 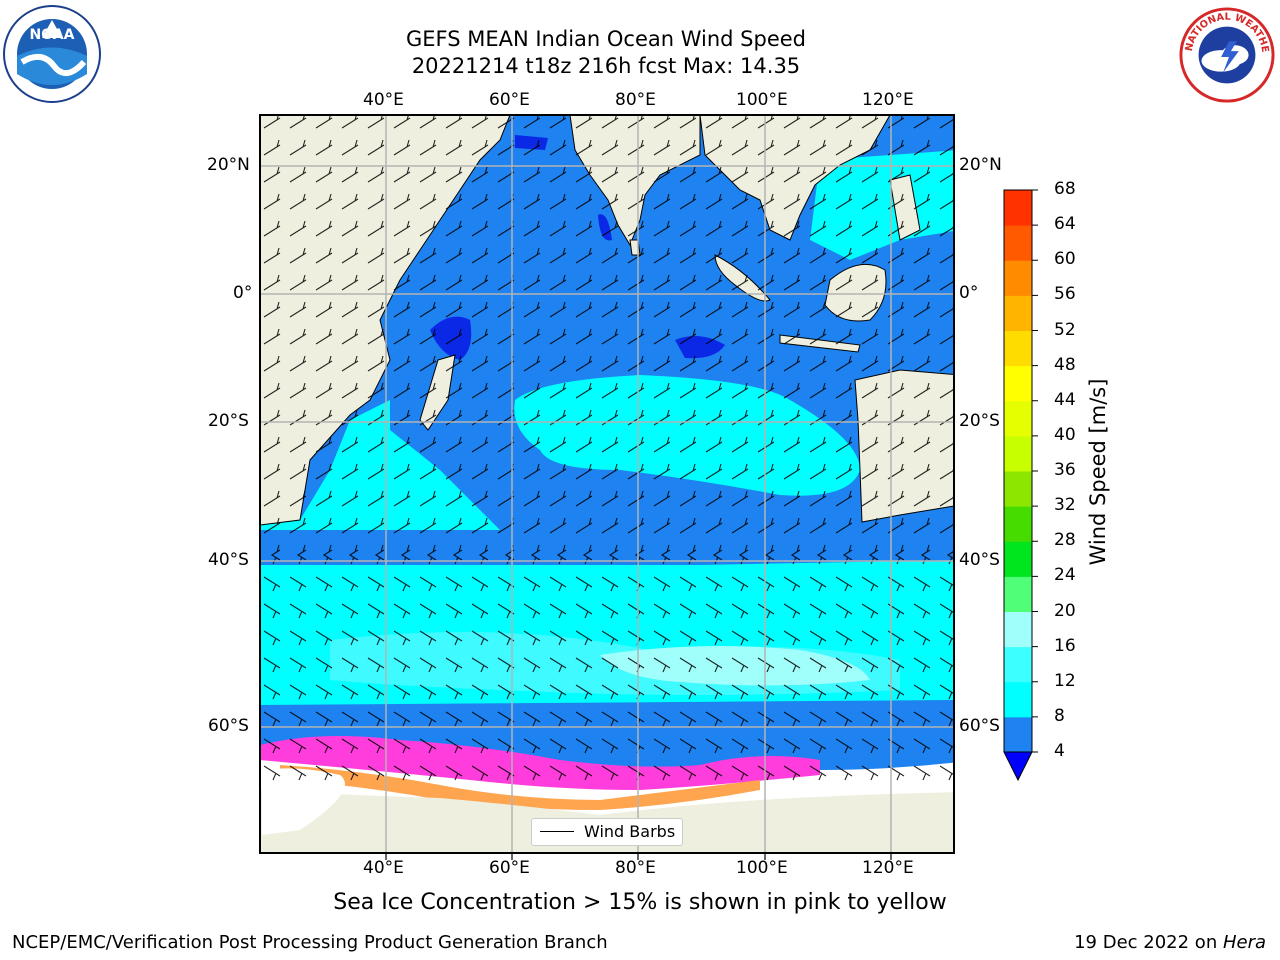 What do you see at coordinates (1148, 942) in the screenshot?
I see `footer-date-text: 19 Dec 2022 on` at bounding box center [1148, 942].